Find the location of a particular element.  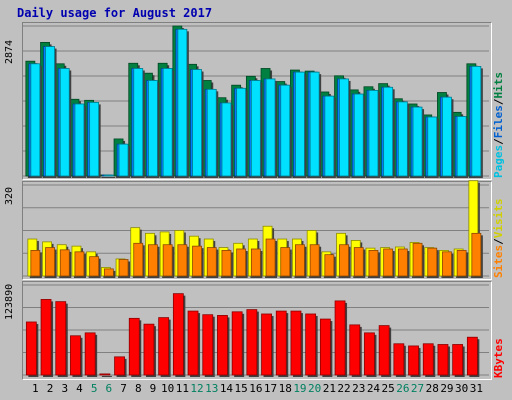

x-tick-label-25: 25 is located at coordinates (388, 388).